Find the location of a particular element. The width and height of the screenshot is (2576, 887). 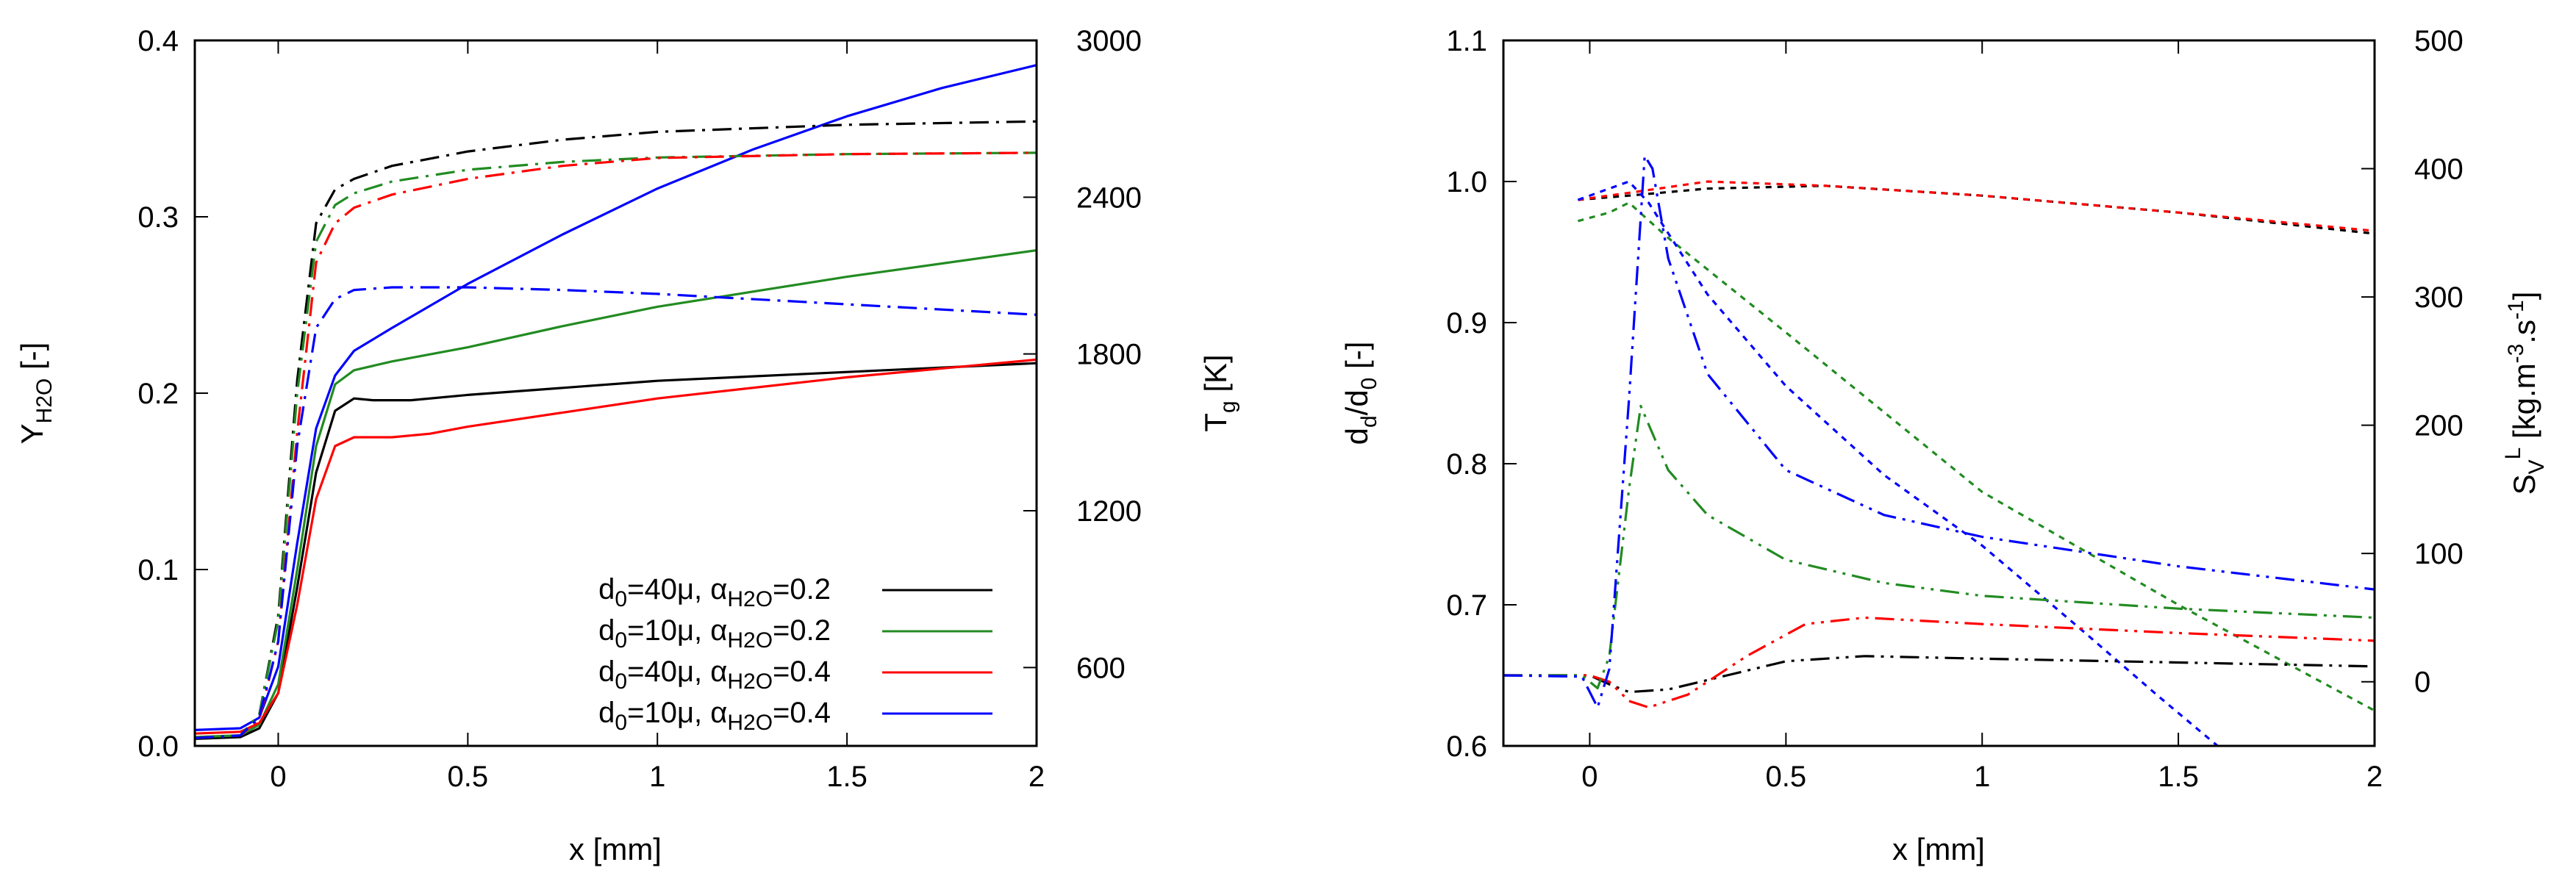

legend-entry: d0=10μ, αH2O=0.4 is located at coordinates (795, 716).